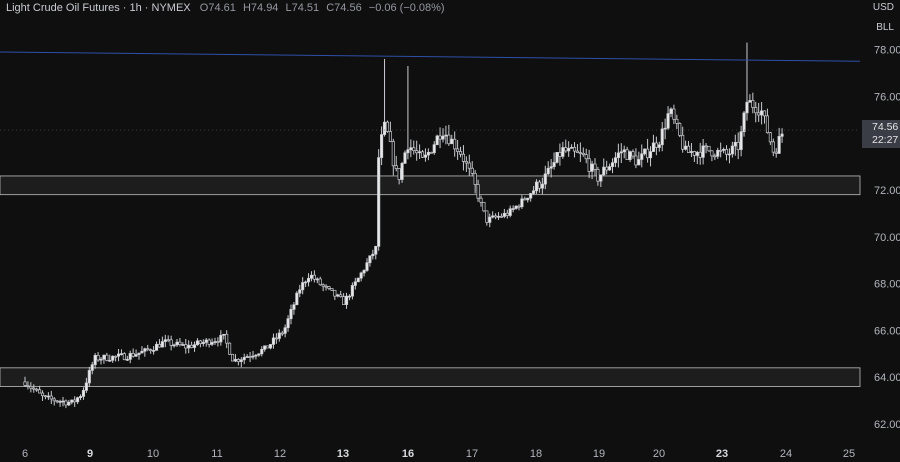  I want to click on trendline, so click(430, 56).